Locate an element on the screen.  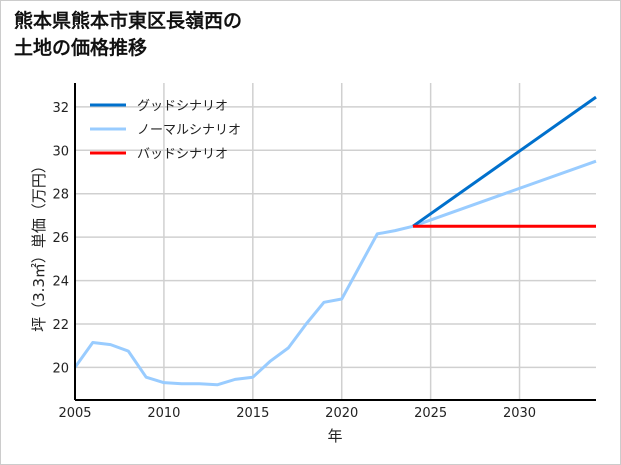
x-tick-label: 2010 is located at coordinates (163, 413).